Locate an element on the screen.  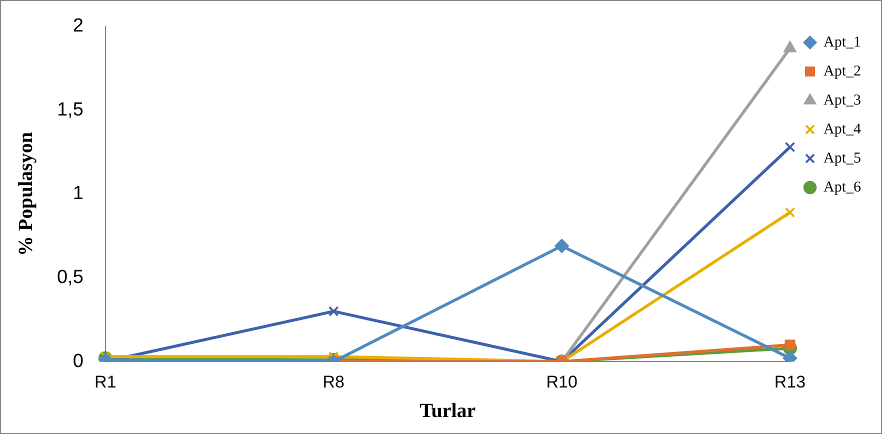
y-tick-label: 2 is located at coordinates (78, 26).